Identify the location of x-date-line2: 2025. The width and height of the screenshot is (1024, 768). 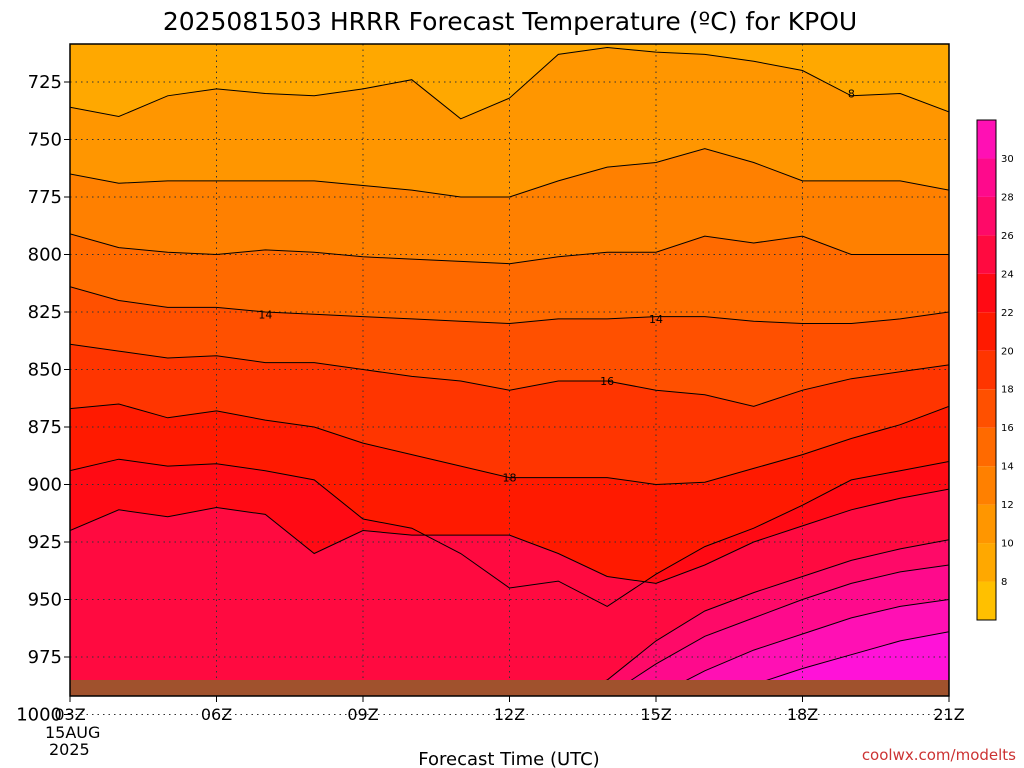
(69, 749).